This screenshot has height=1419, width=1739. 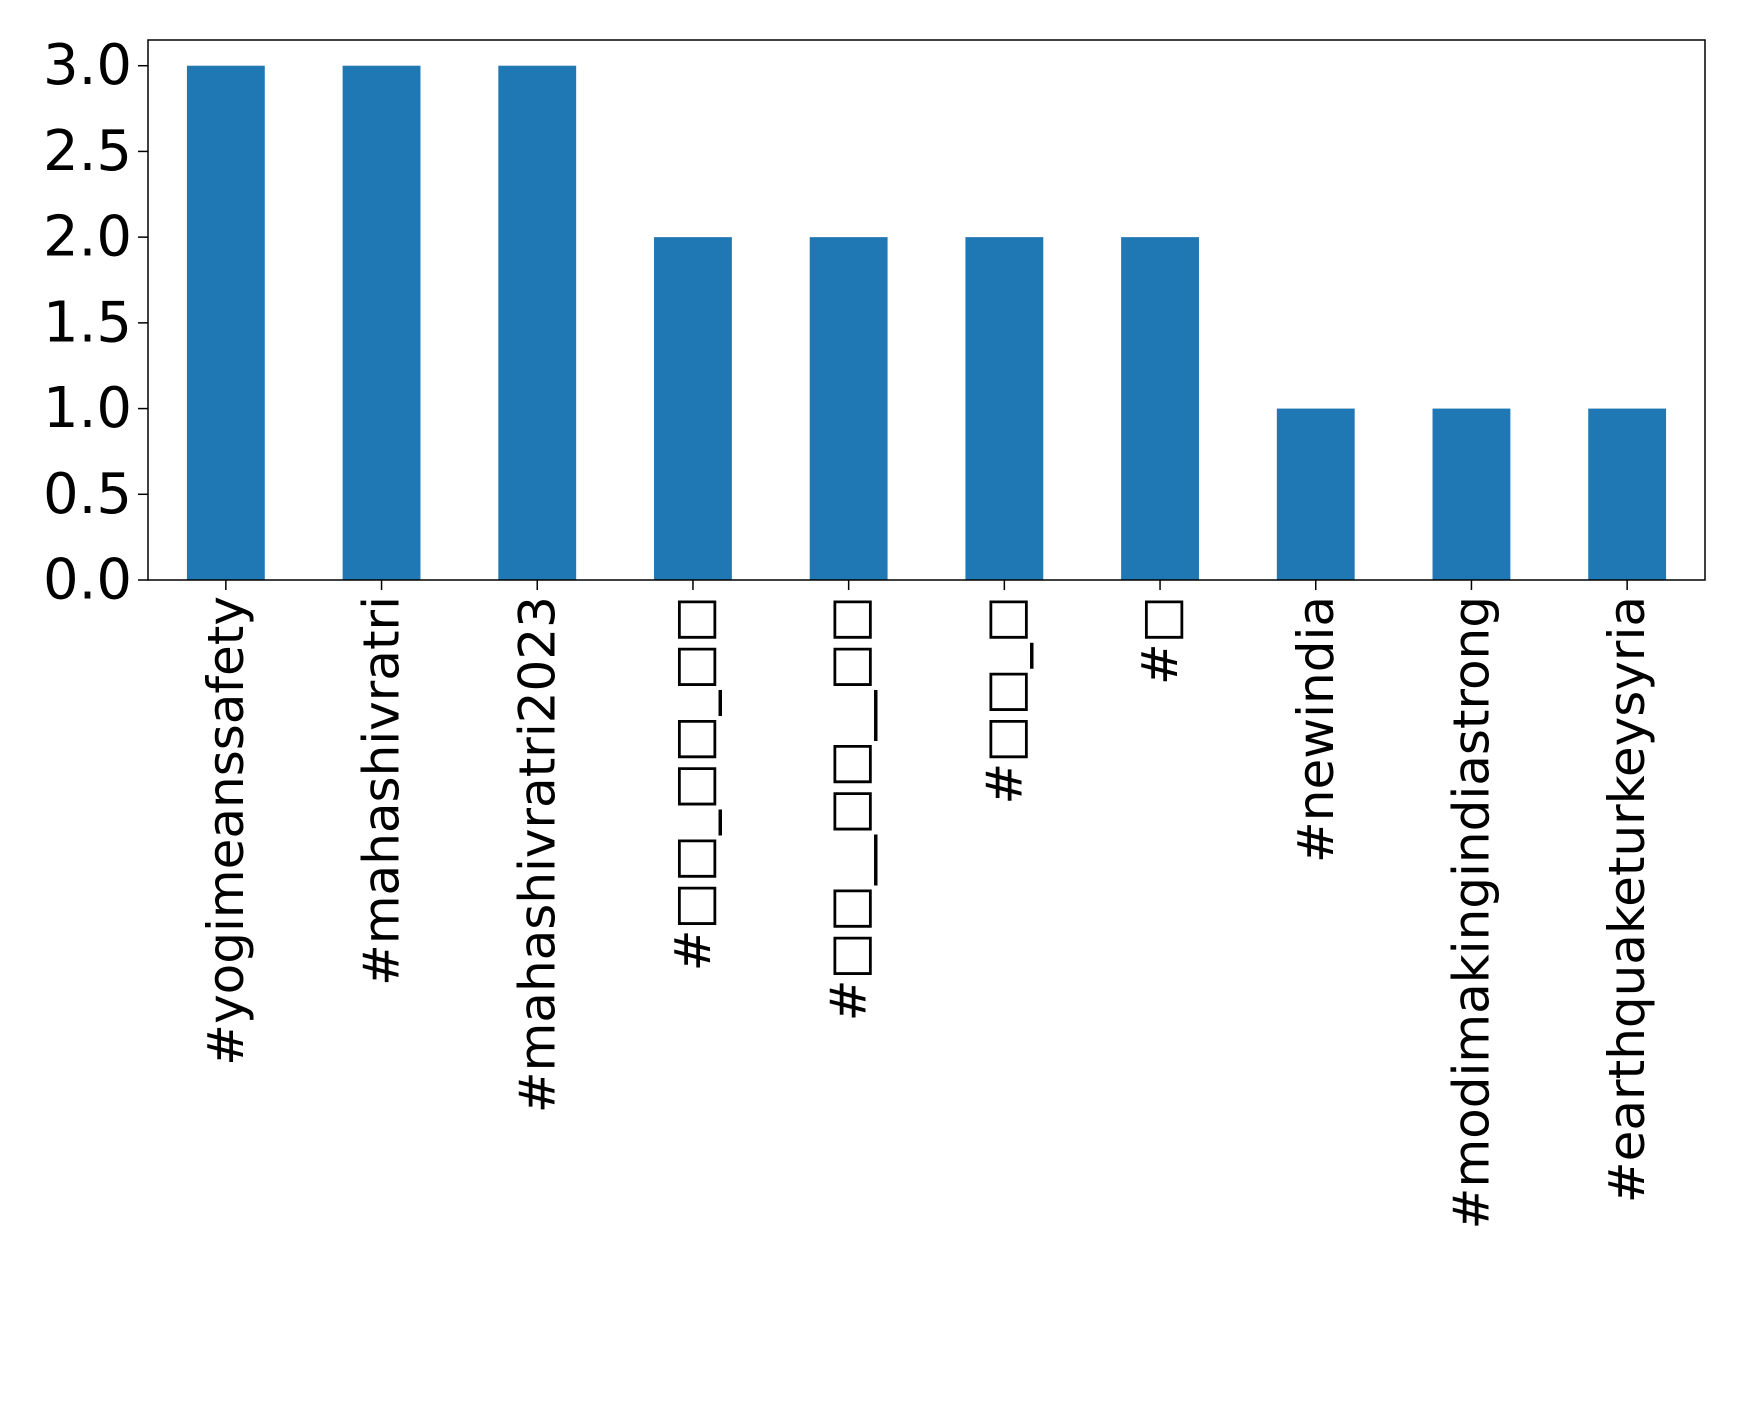 I want to click on y-tick-label-3: 1.5, so click(x=87, y=322).